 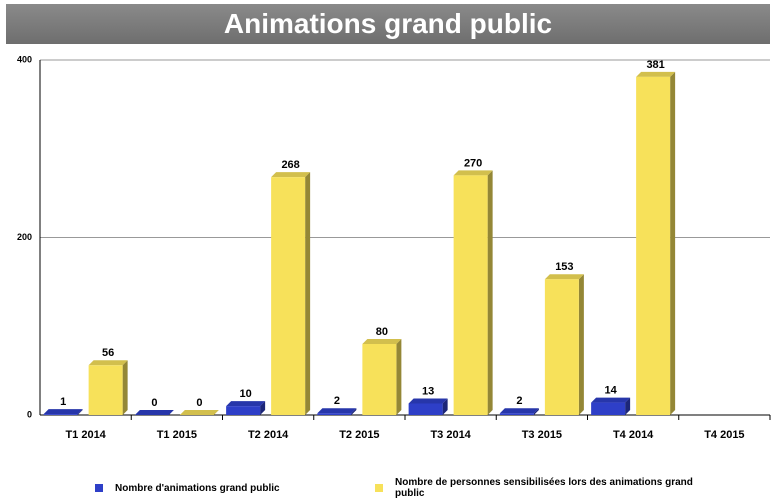 I want to click on x-tick-label: T1 2014, so click(x=85, y=435).